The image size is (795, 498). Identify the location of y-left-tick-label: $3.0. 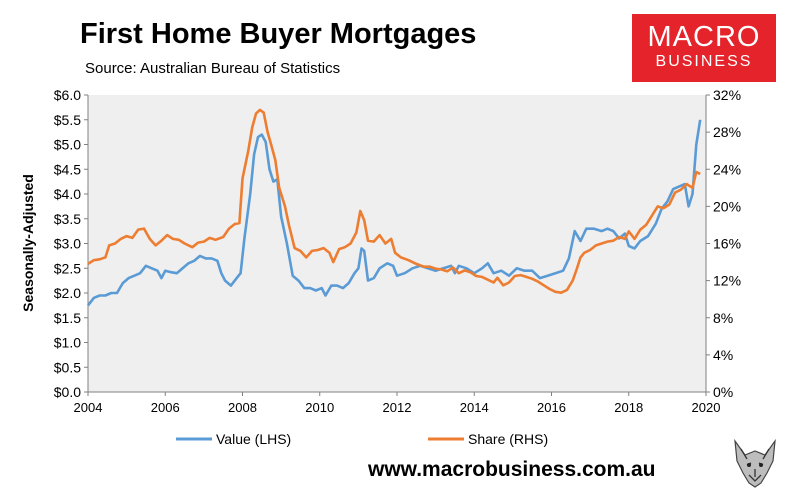
(67, 244).